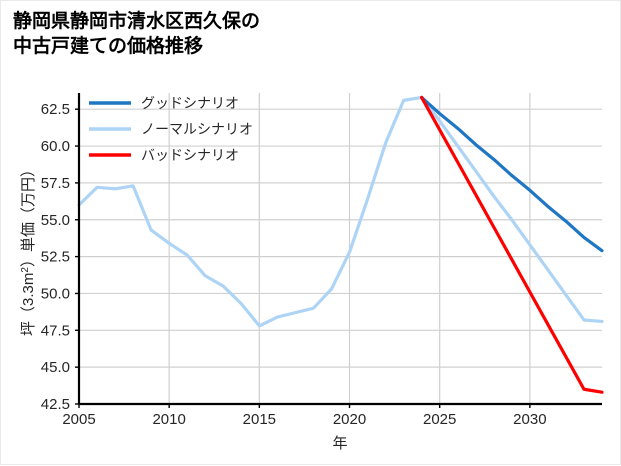 This screenshot has width=621, height=466. What do you see at coordinates (55, 293) in the screenshot?
I see `y-tick-label: 50.0` at bounding box center [55, 293].